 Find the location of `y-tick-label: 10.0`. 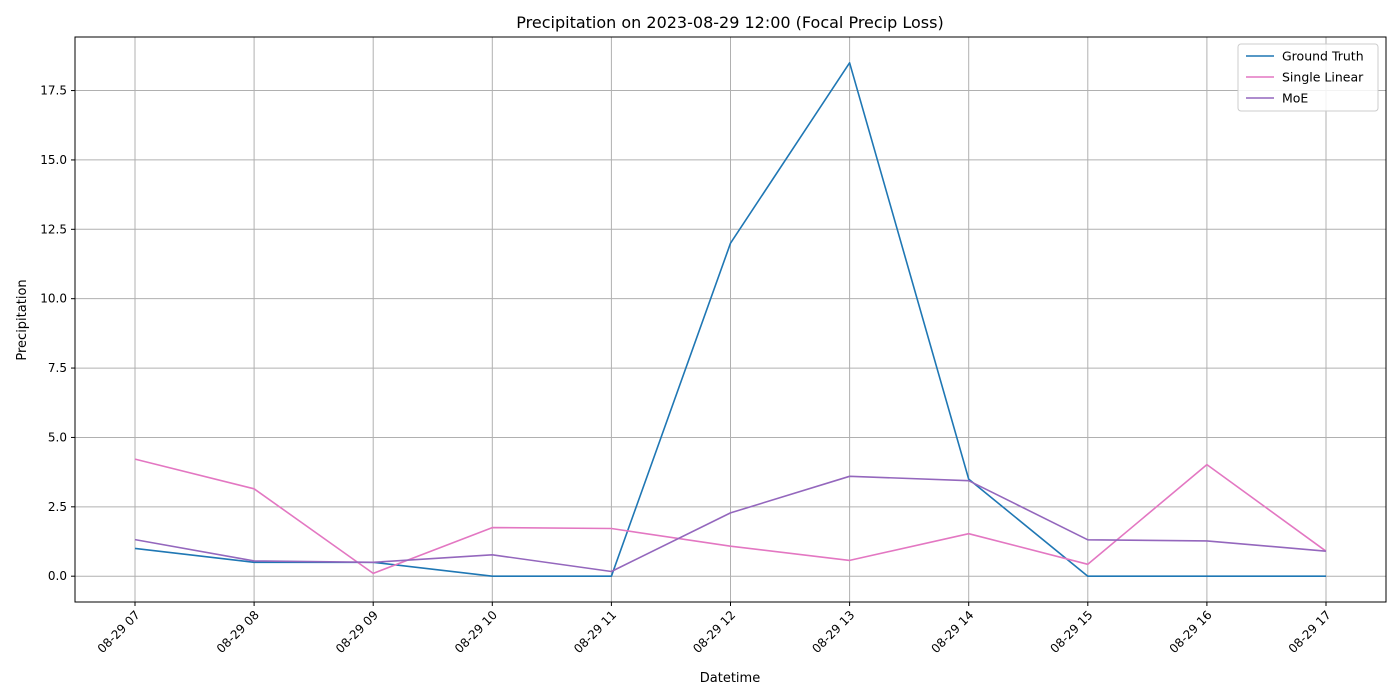

y-tick-label: 10.0 is located at coordinates (53, 299).